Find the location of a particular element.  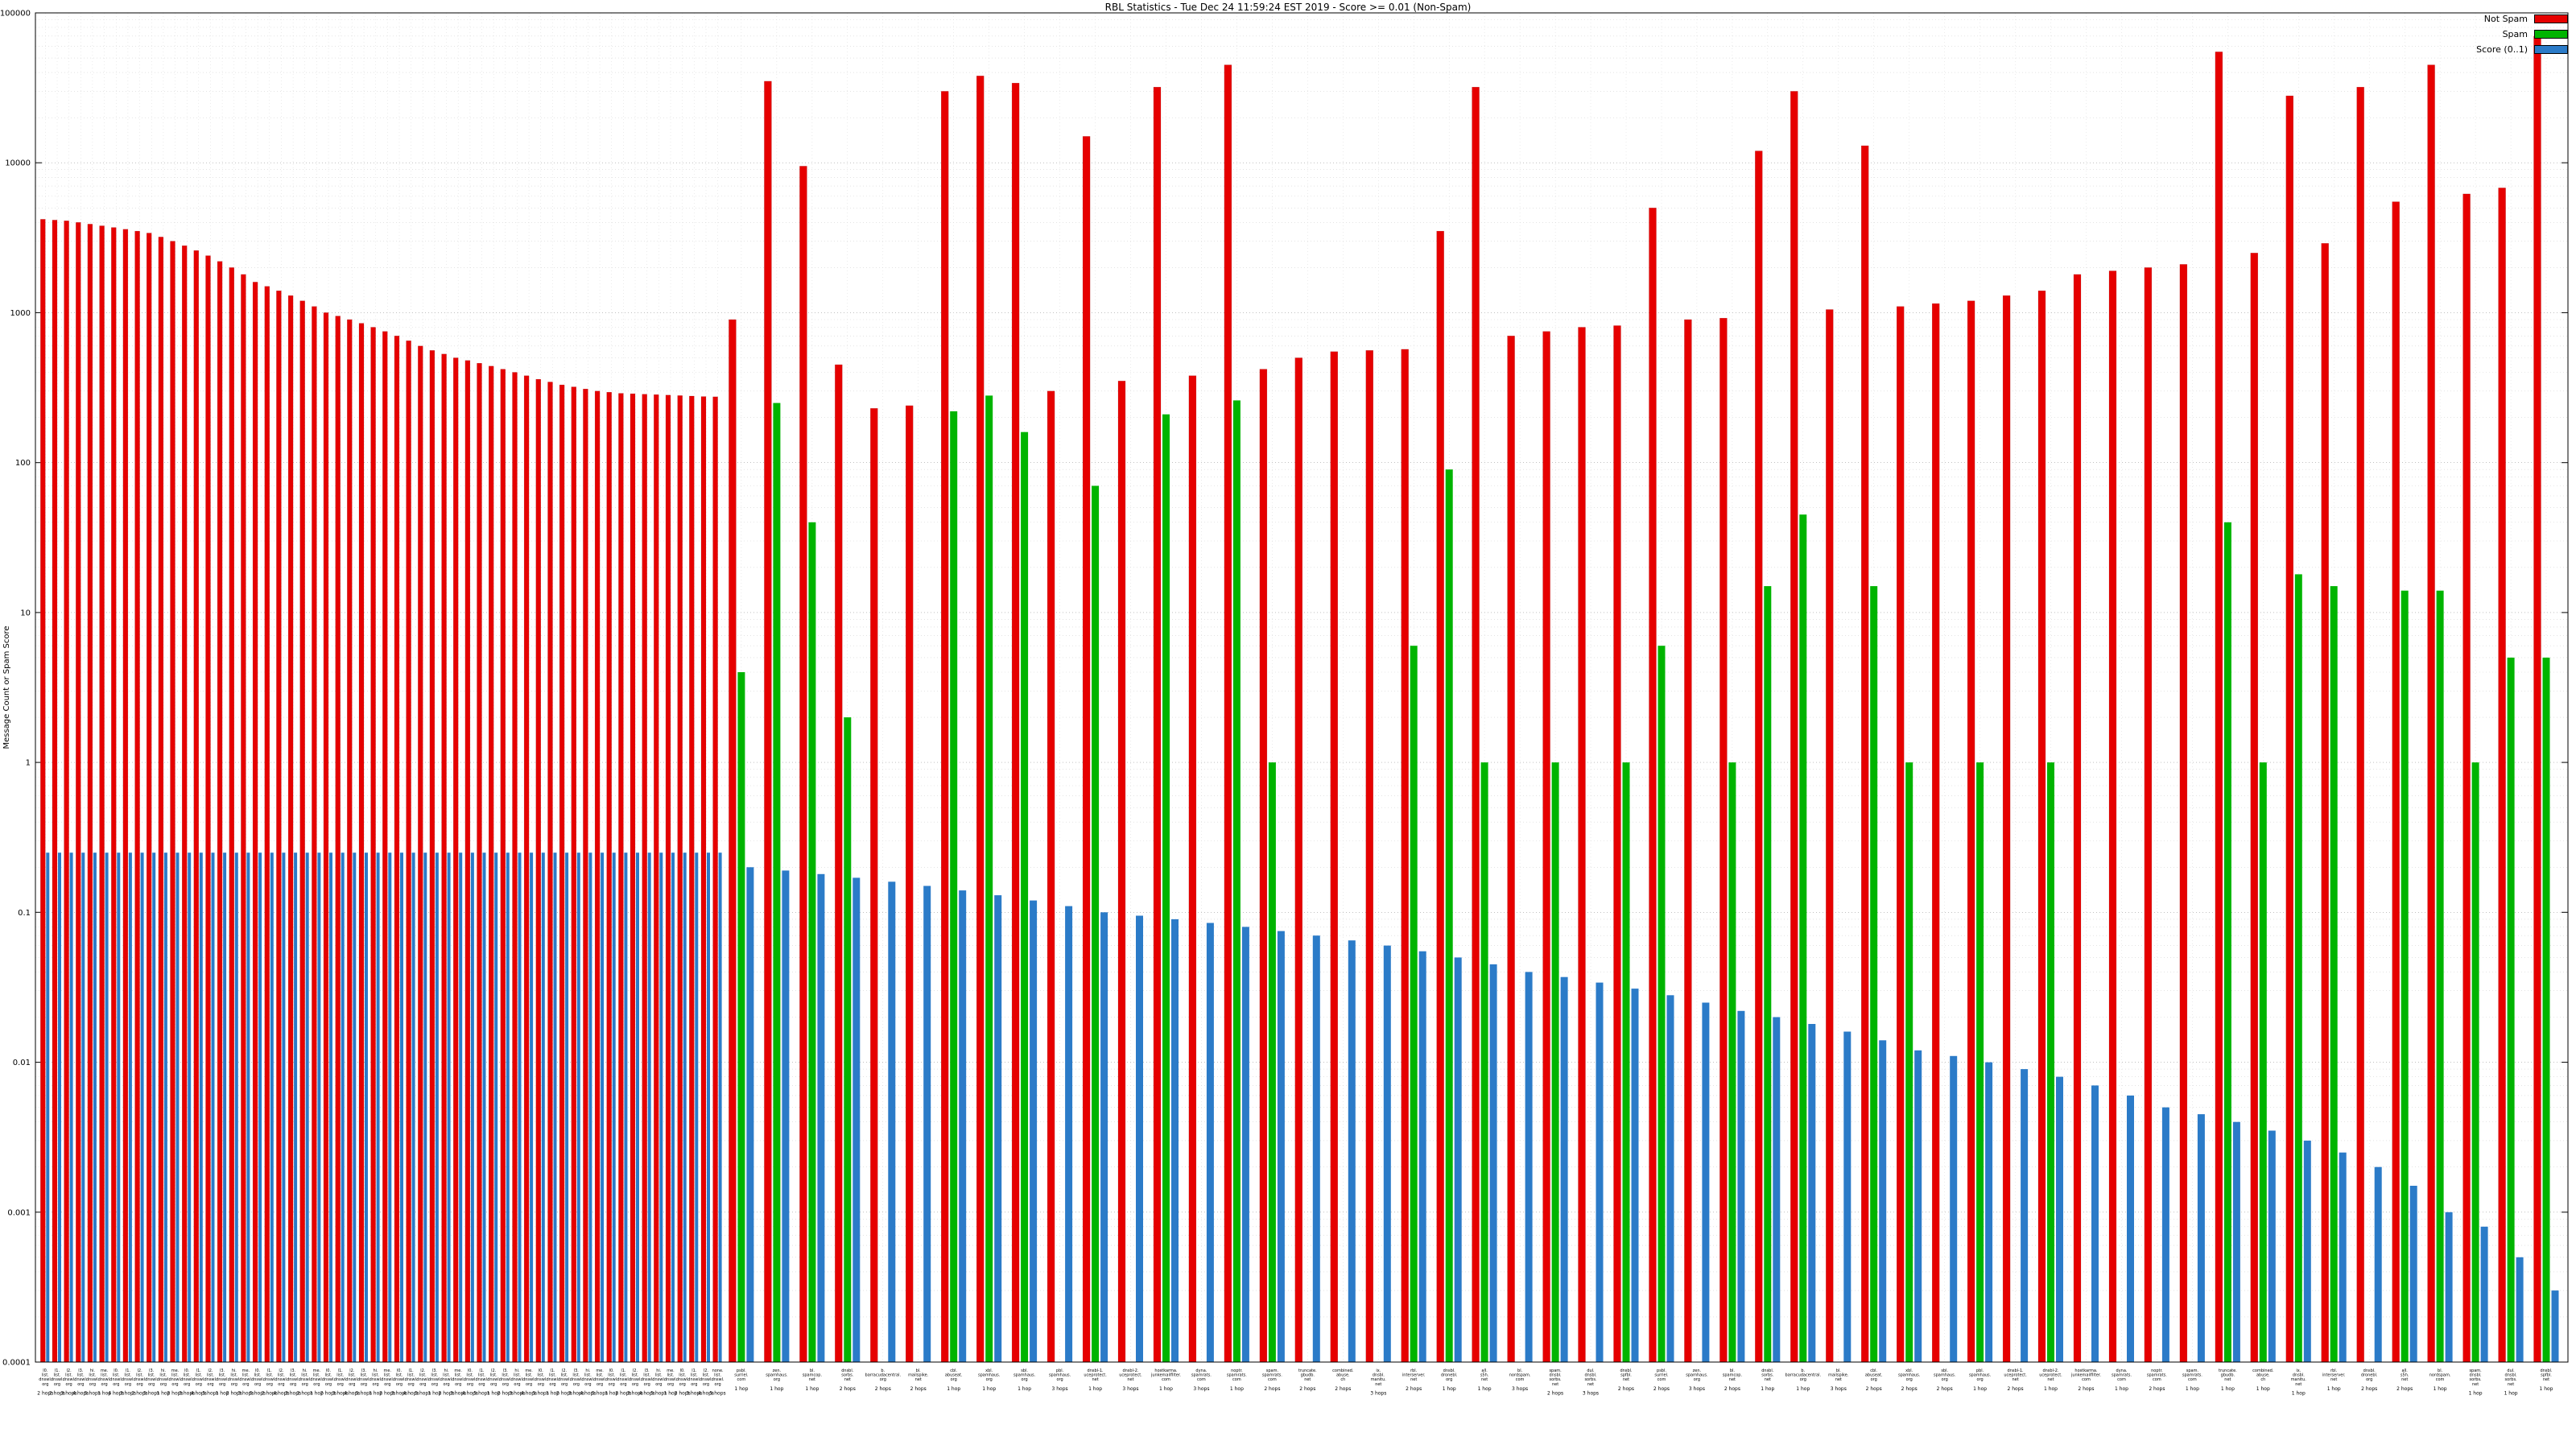

y-tick-label: 0.001 is located at coordinates (19, 1212).